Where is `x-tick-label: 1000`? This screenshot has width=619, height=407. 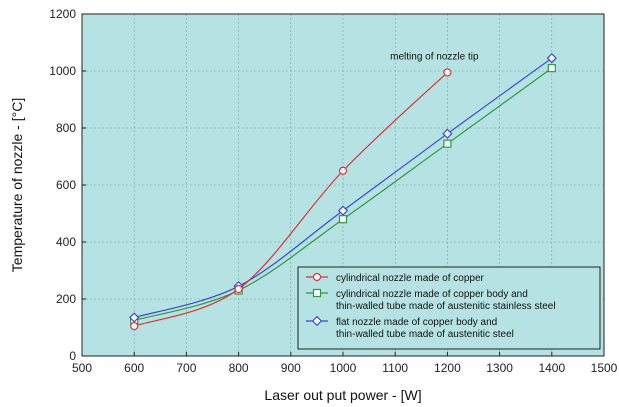 x-tick-label: 1000 is located at coordinates (343, 368).